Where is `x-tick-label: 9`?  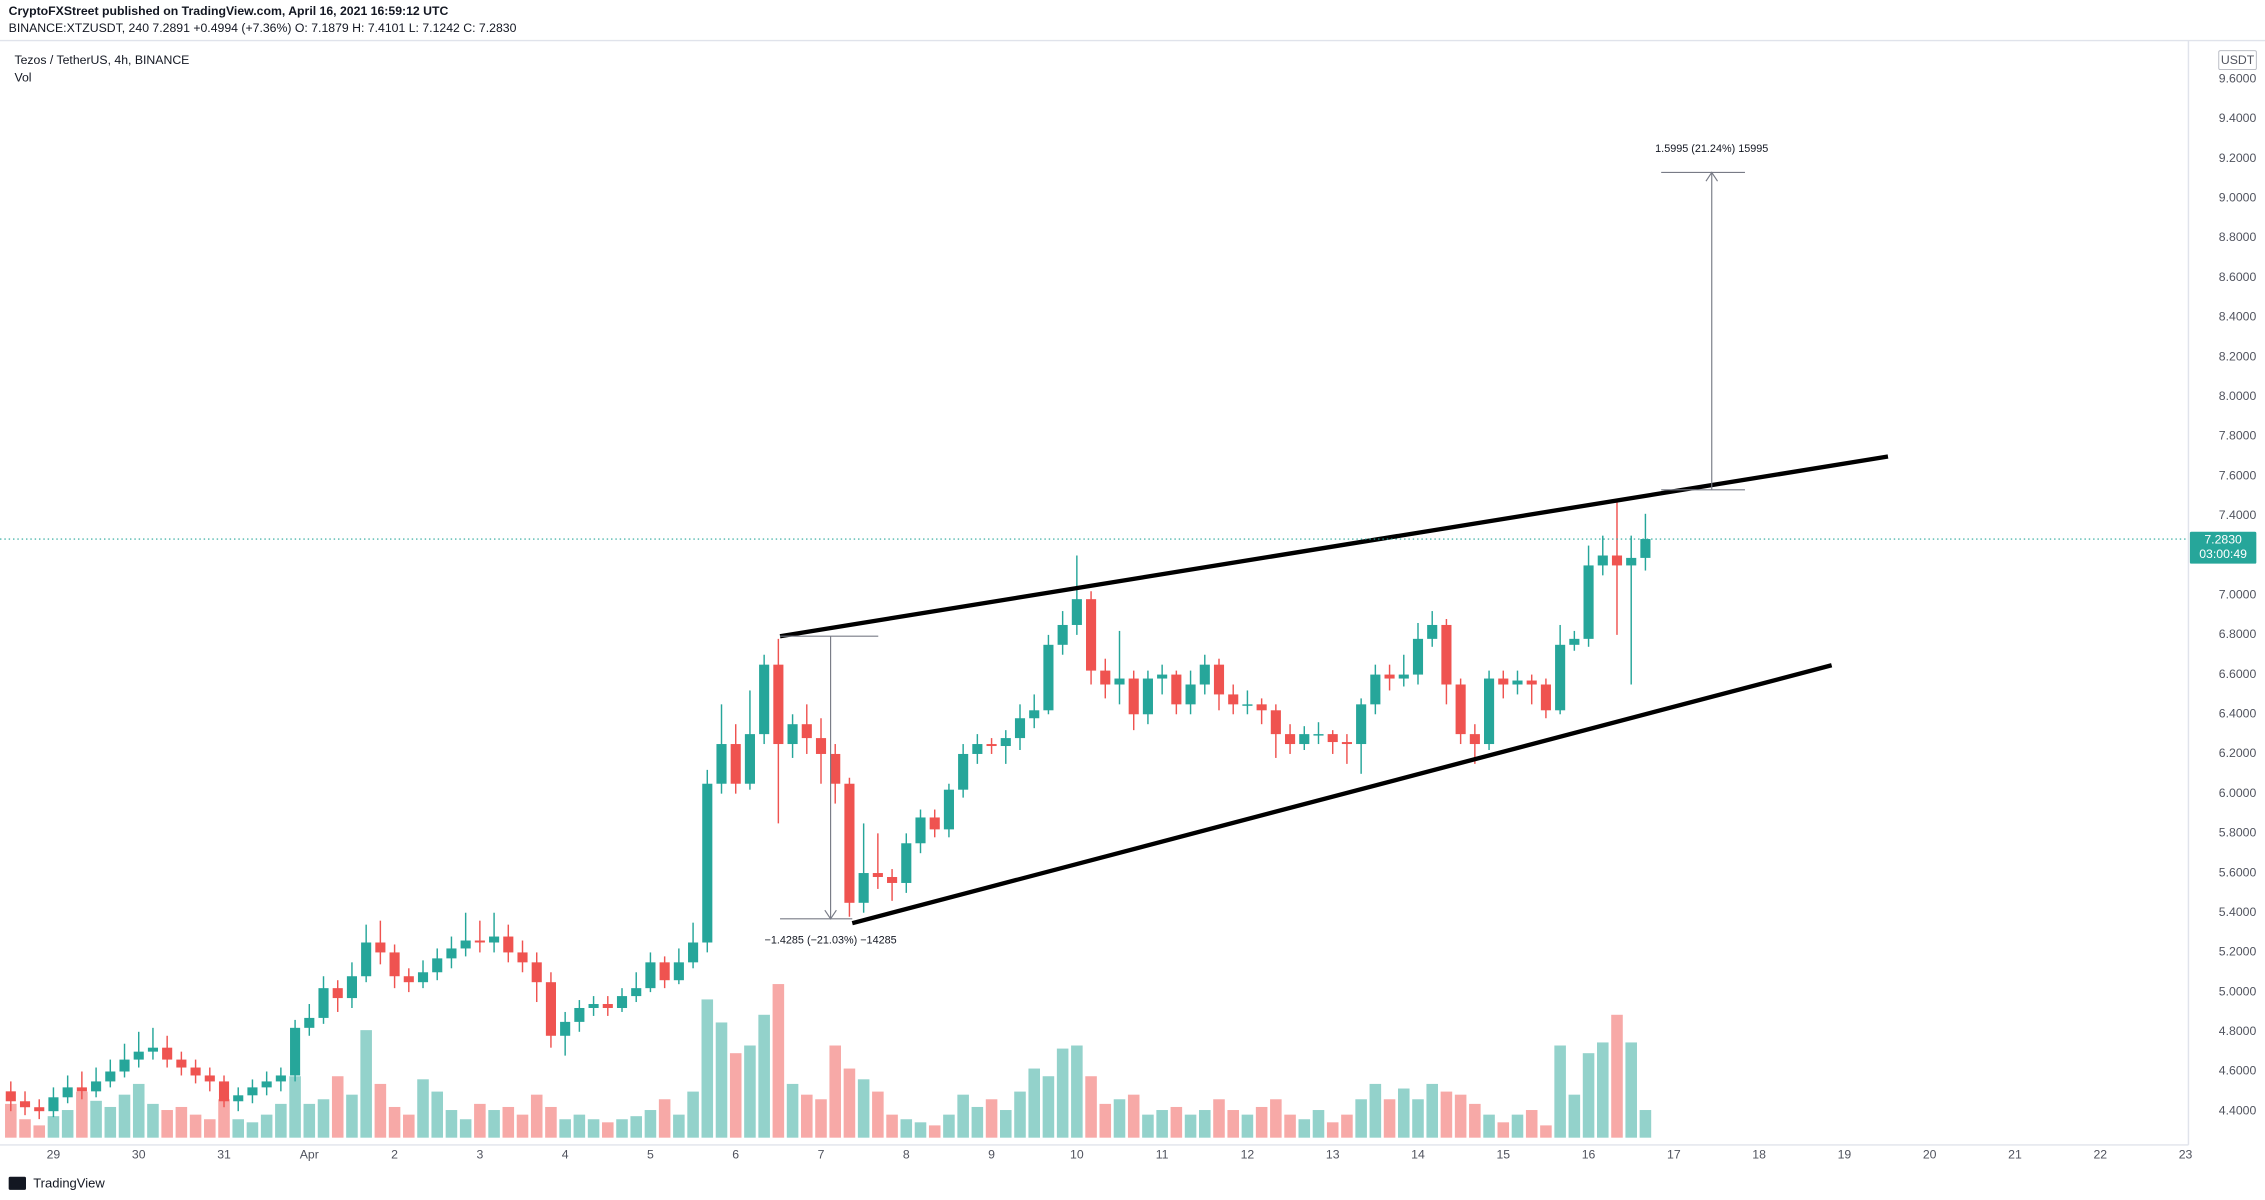 x-tick-label: 9 is located at coordinates (991, 1154).